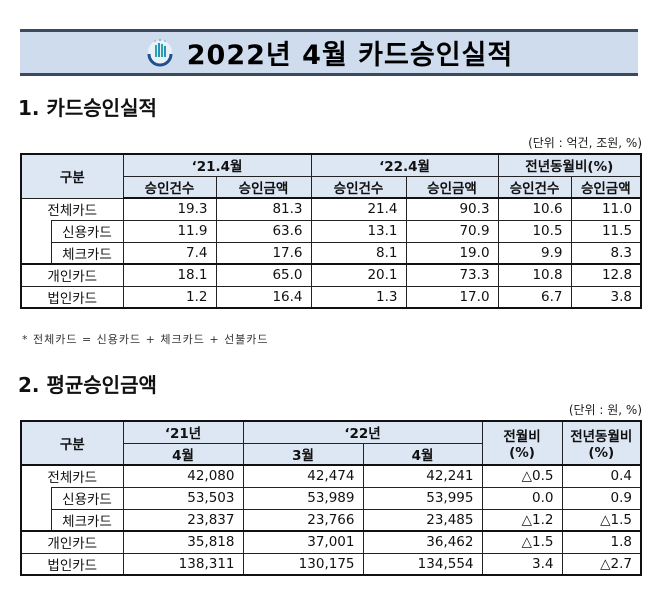 This screenshot has height=607, width=658. I want to click on cell-amount-2022: 70.9, so click(452, 231).